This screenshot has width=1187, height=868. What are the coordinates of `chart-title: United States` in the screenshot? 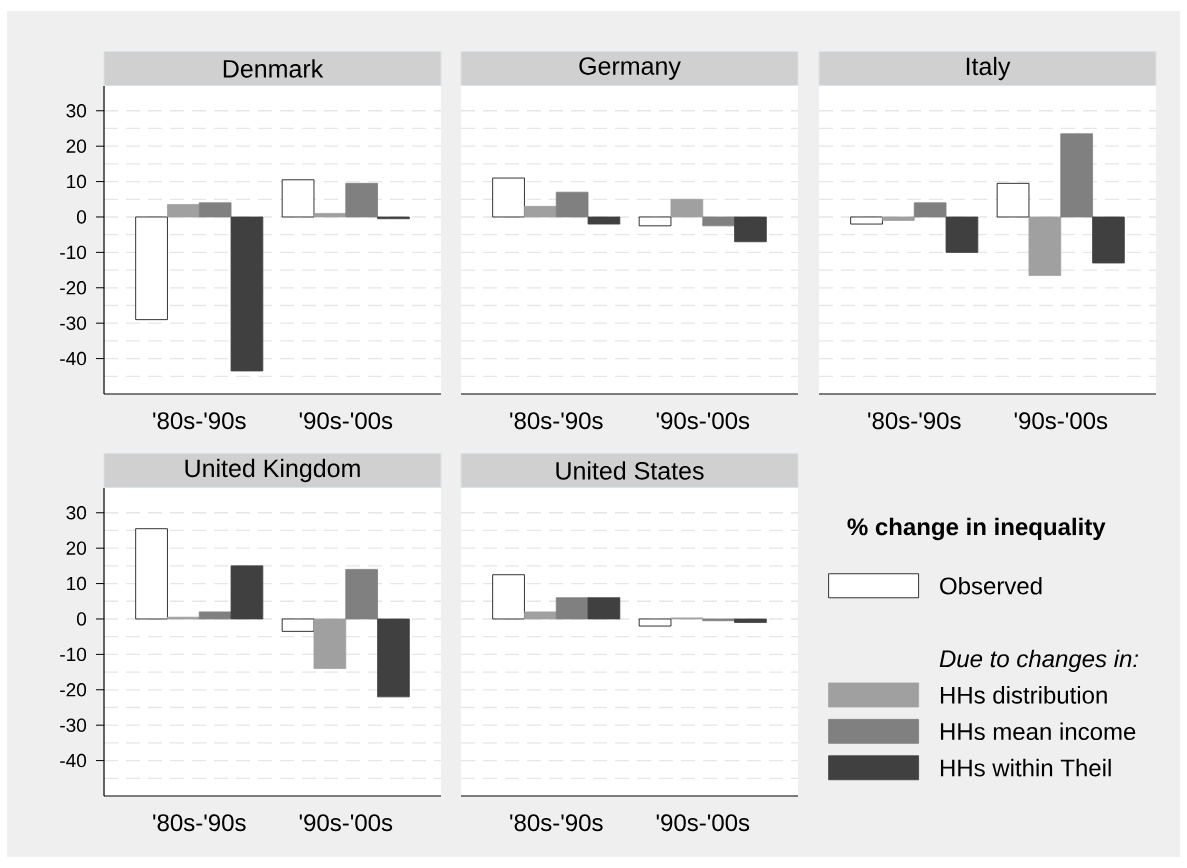 It's located at (630, 470).